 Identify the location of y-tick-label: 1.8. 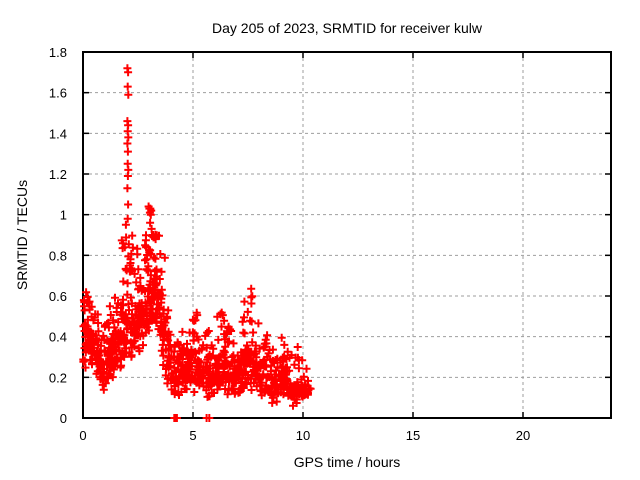
(58, 52).